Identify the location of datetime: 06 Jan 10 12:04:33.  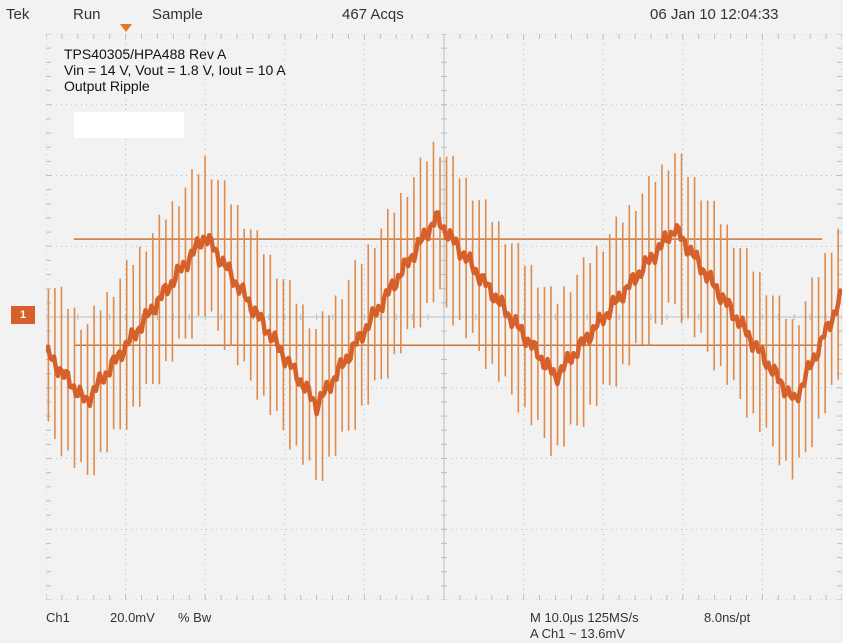
(714, 14).